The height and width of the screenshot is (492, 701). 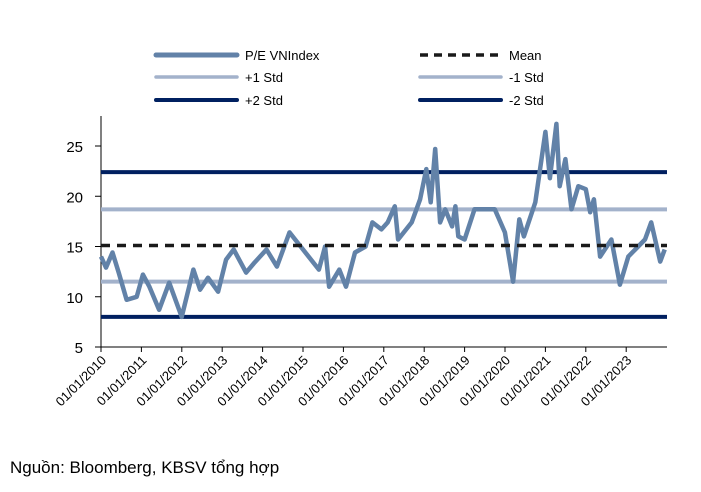 What do you see at coordinates (79, 348) in the screenshot?
I see `y-tick-label: 5` at bounding box center [79, 348].